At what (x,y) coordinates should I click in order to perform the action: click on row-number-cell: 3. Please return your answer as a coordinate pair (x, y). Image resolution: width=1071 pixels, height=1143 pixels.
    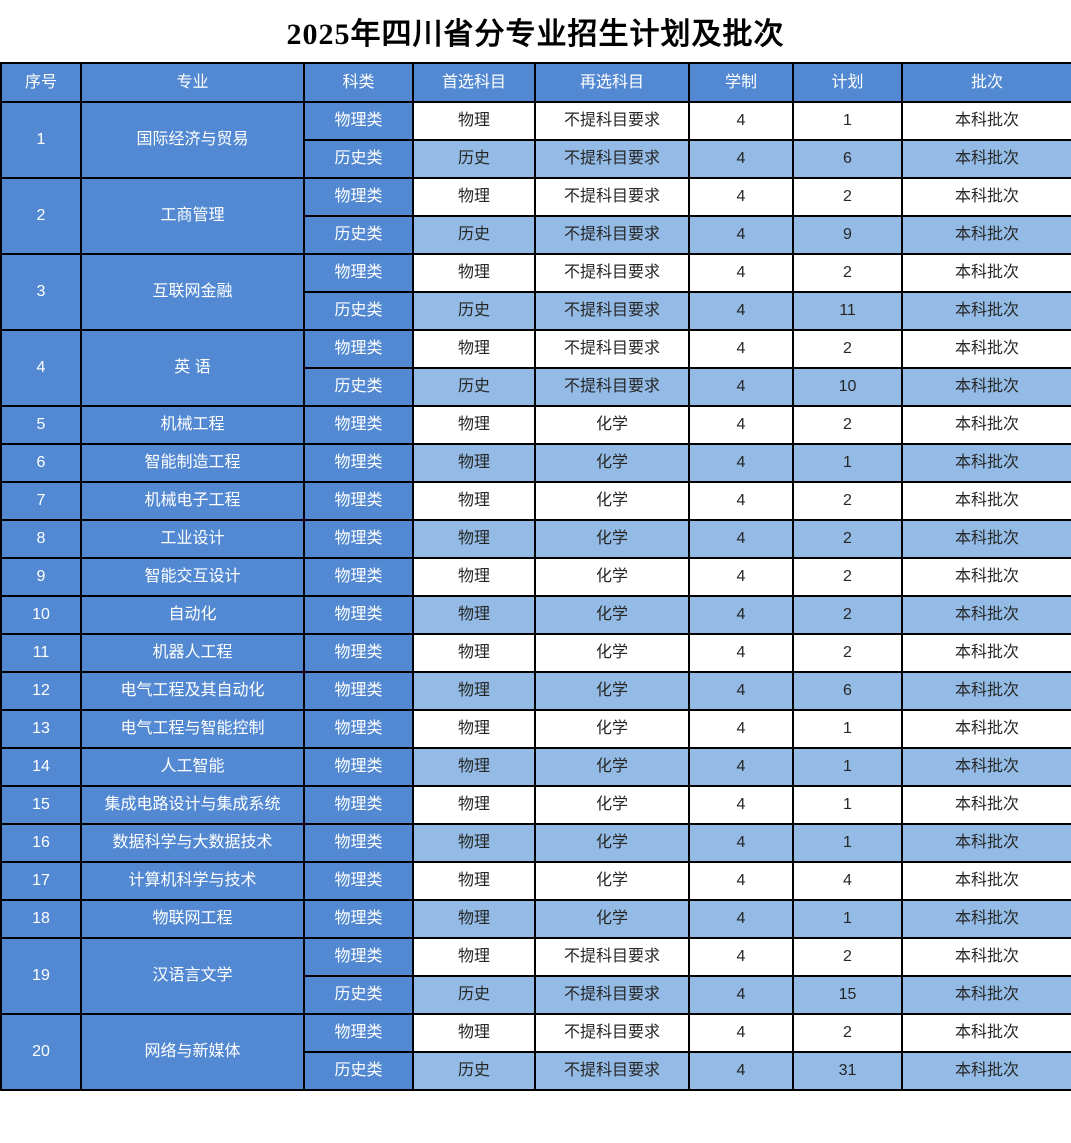
    Looking at the image, I should click on (41, 292).